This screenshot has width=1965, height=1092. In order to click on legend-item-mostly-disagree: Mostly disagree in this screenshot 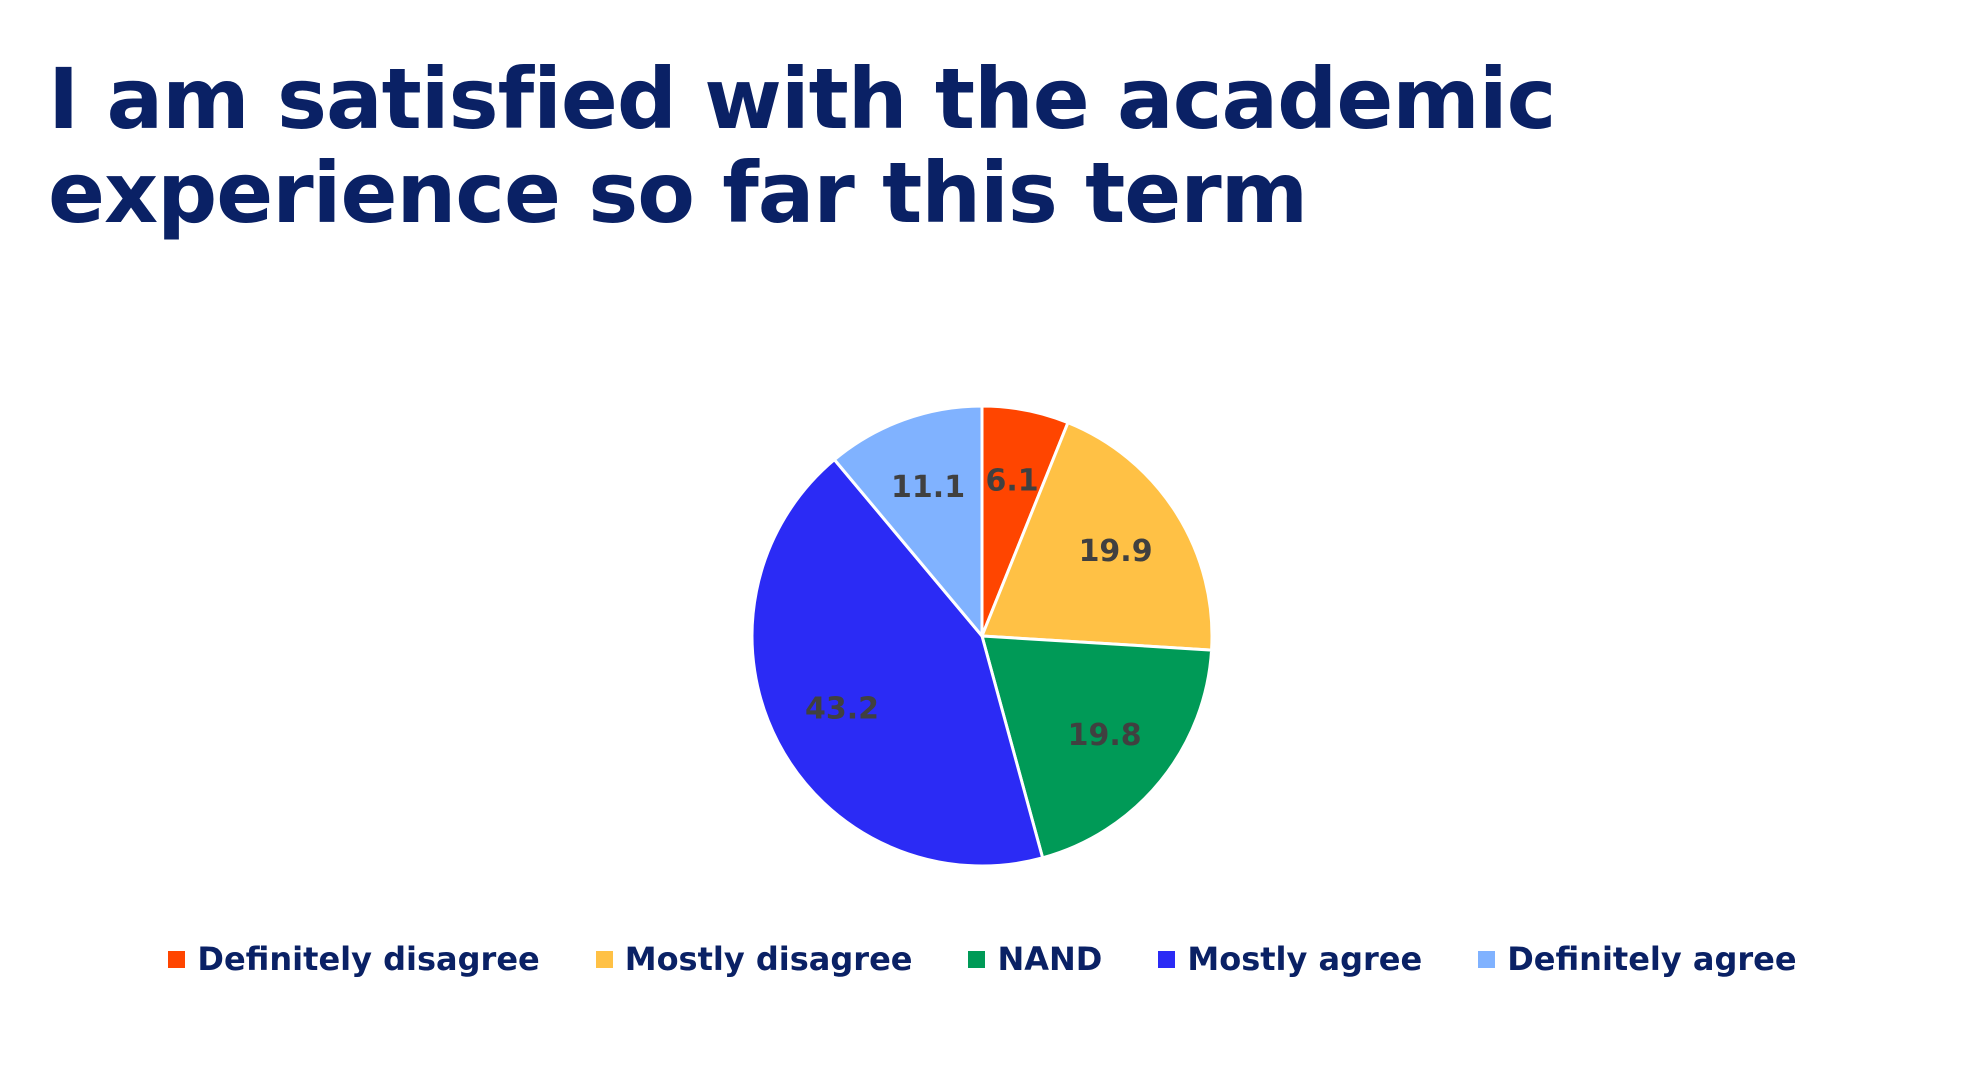, I will do `click(754, 959)`.